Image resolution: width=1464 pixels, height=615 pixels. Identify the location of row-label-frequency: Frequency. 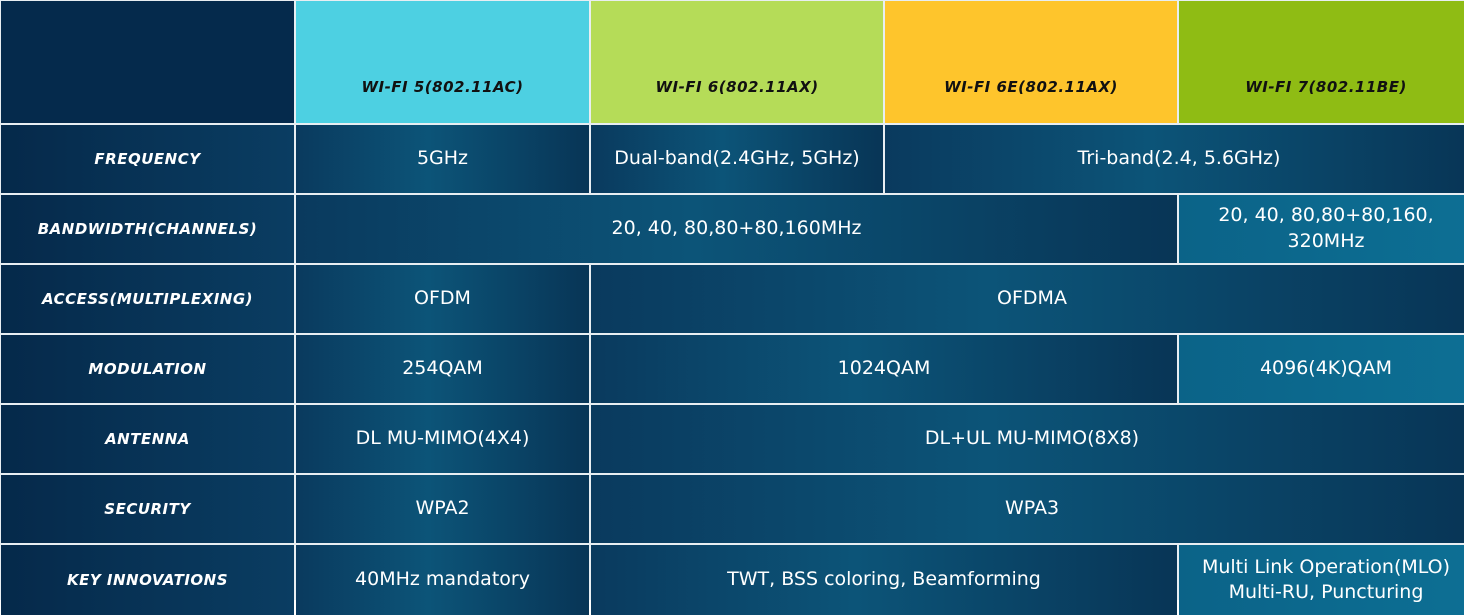
(147, 159).